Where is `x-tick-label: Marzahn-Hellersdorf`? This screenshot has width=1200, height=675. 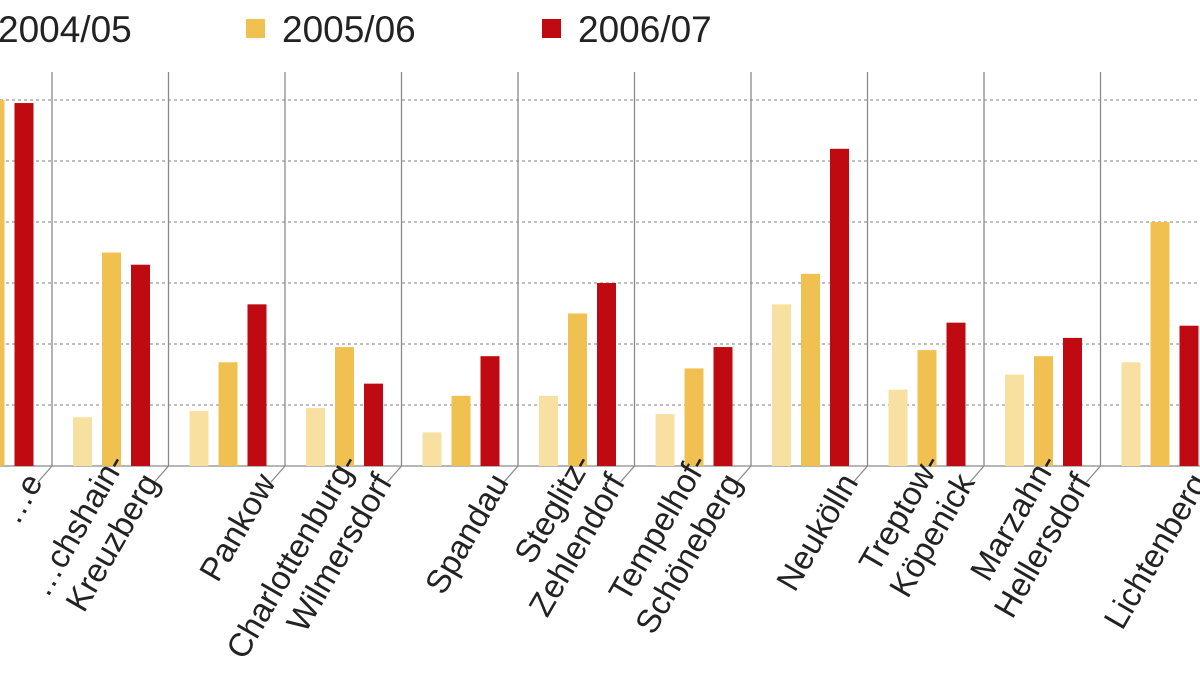 x-tick-label: Marzahn-Hellersdorf is located at coordinates (1025, 535).